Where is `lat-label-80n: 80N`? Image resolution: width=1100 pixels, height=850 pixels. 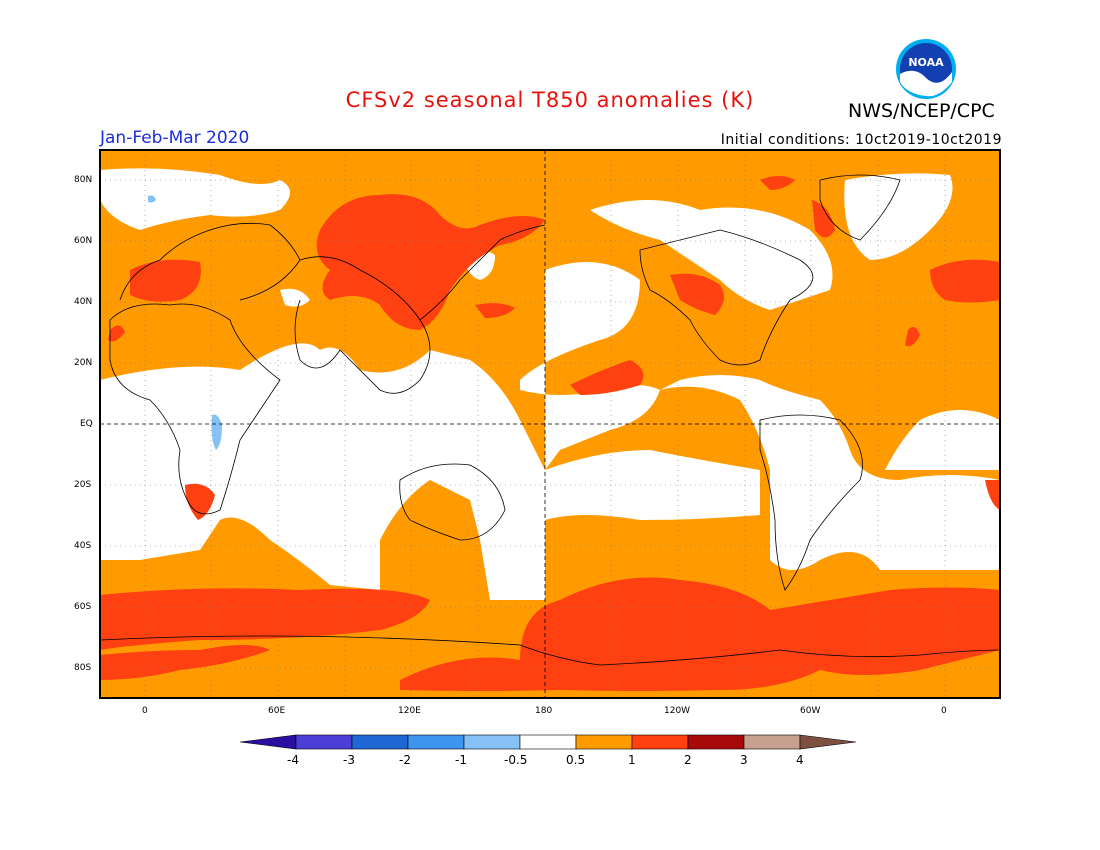
lat-label-80n: 80N is located at coordinates (83, 180).